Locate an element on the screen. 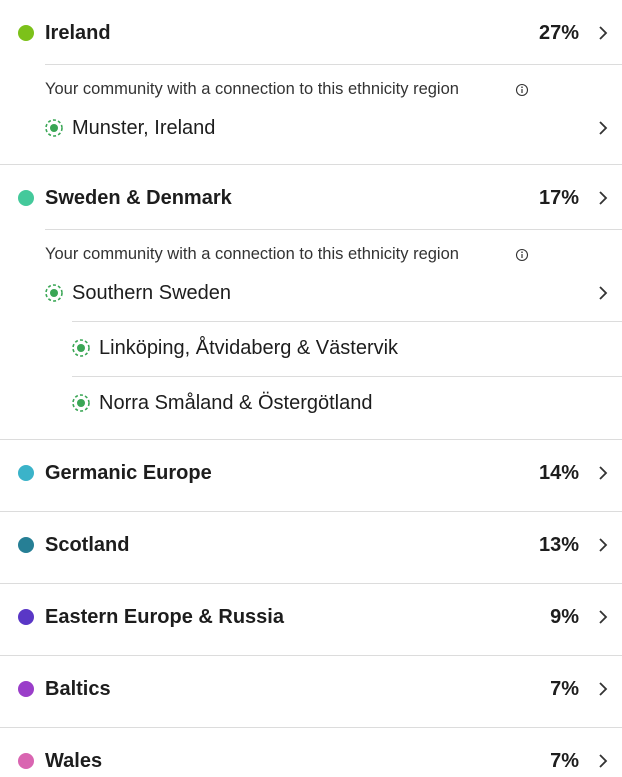 This screenshot has height=777, width=622. region-name: Scotland is located at coordinates (87, 545).